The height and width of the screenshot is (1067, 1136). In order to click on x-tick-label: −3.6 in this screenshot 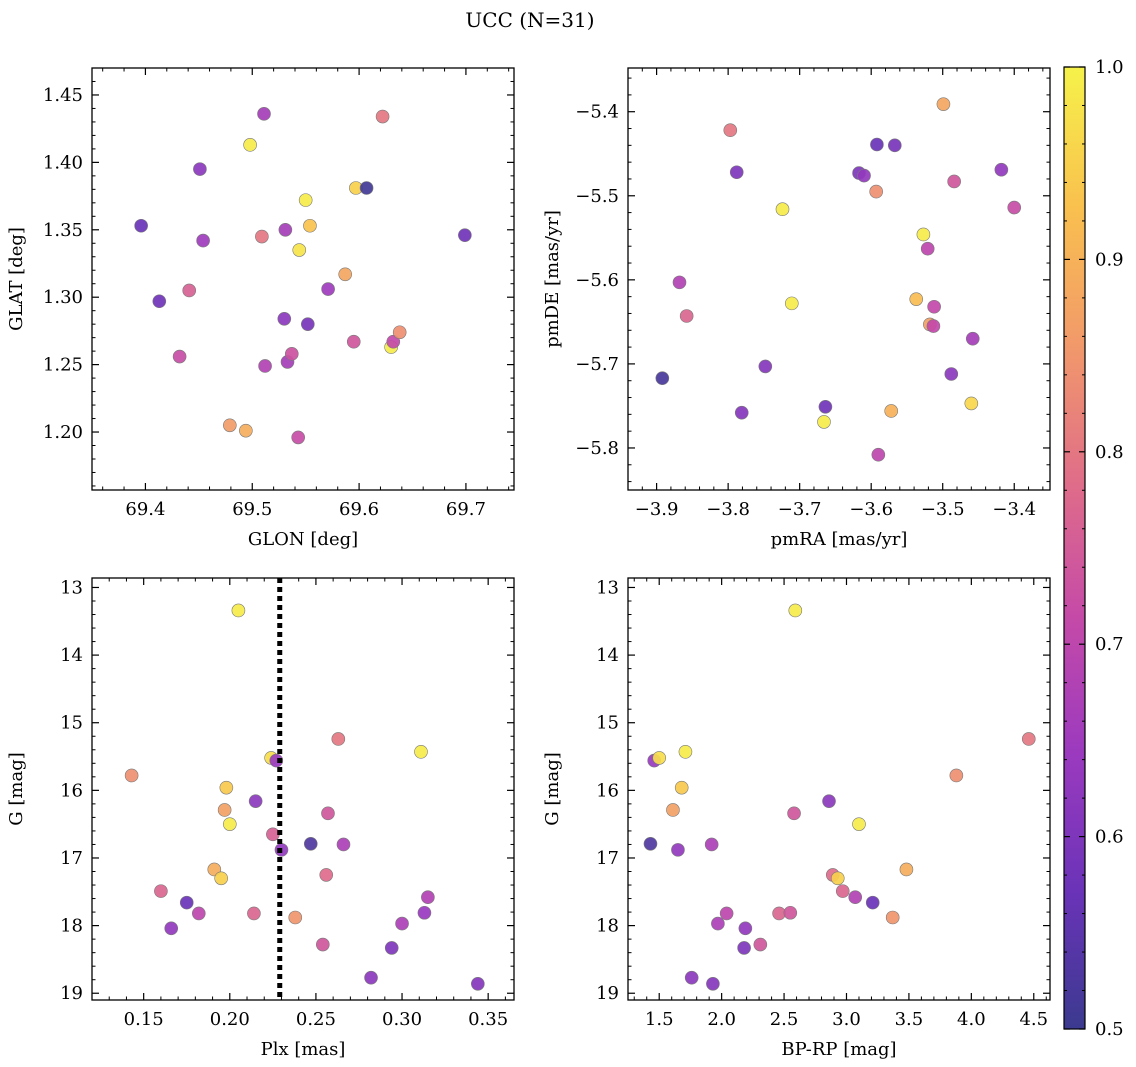, I will do `click(871, 509)`.